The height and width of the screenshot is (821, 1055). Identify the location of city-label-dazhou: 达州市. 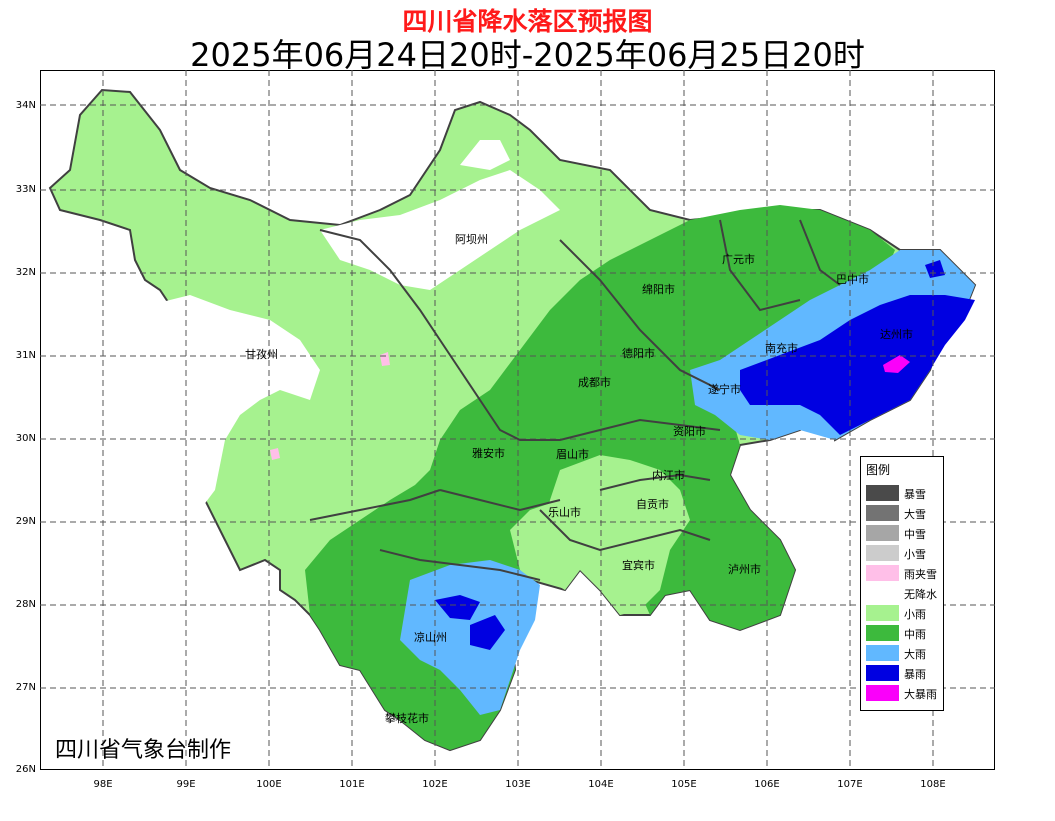
(896, 334).